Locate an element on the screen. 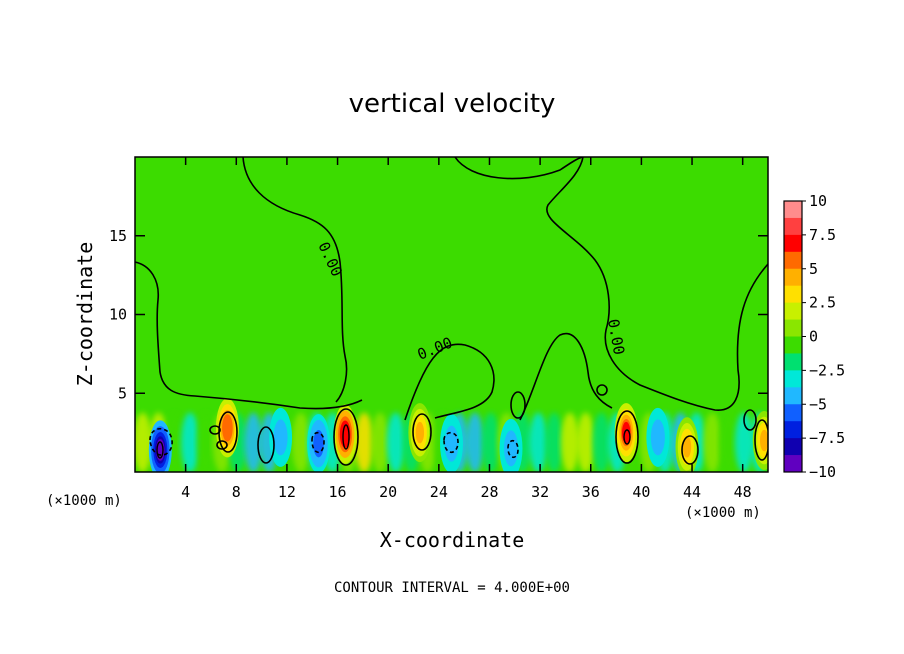 The height and width of the screenshot is (654, 904). velocity-field is located at coordinates (451, 435).